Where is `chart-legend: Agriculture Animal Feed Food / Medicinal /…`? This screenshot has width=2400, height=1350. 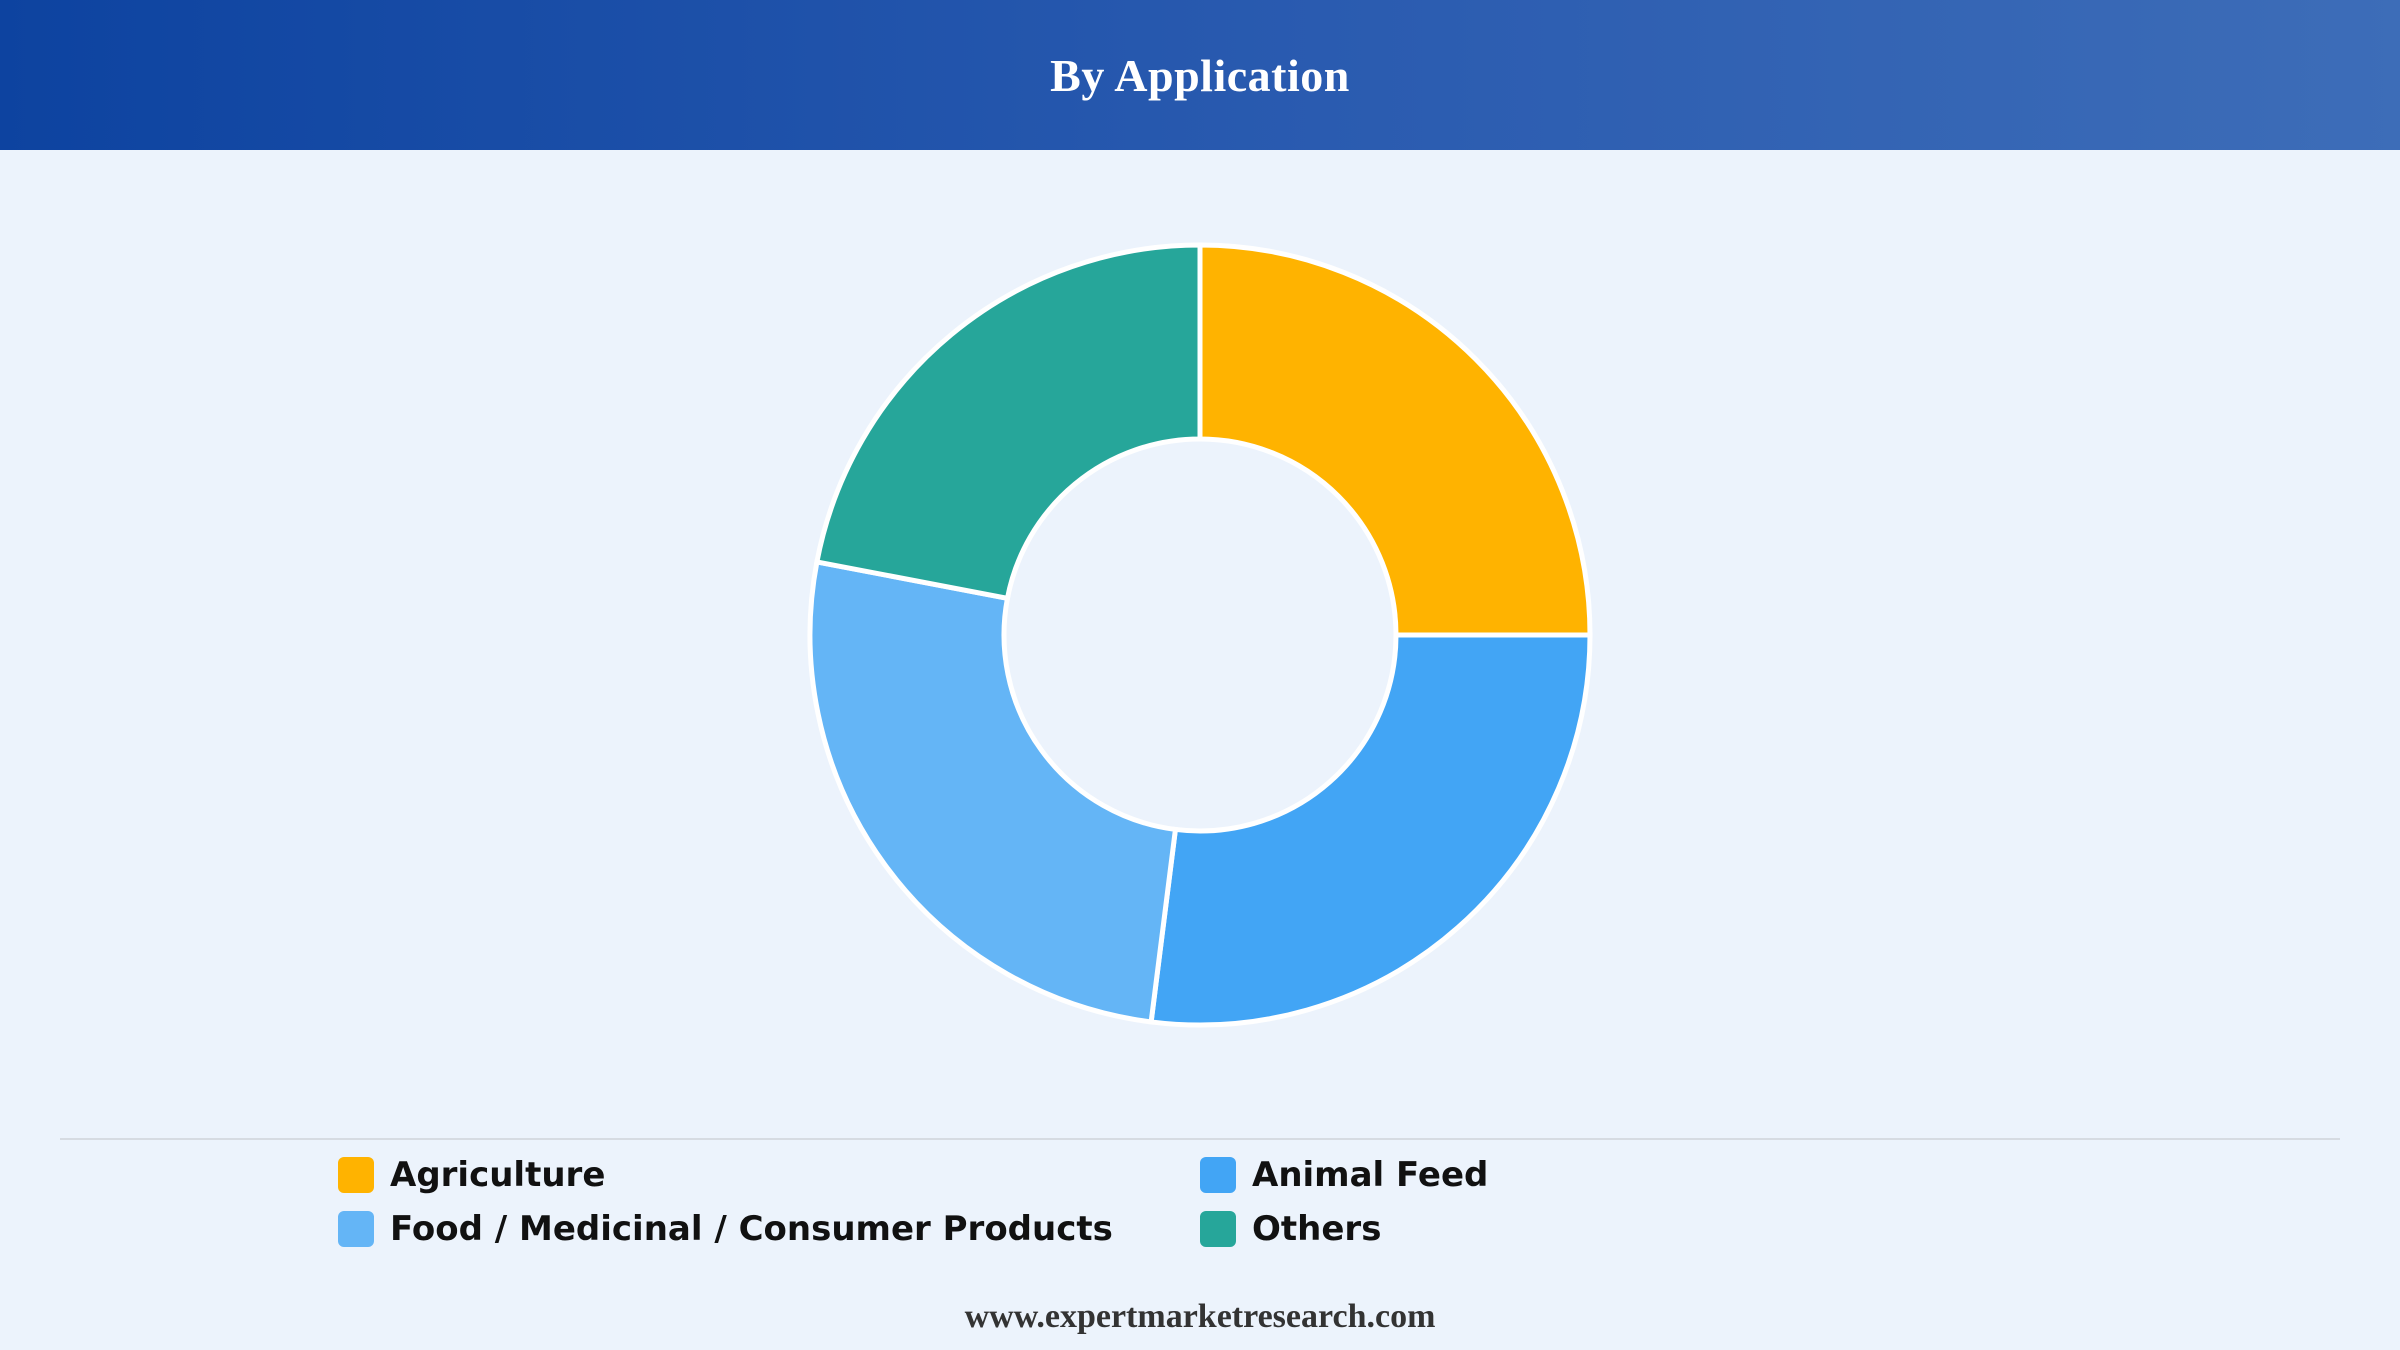 chart-legend: Agriculture Animal Feed Food / Medicinal /… is located at coordinates (988, 1207).